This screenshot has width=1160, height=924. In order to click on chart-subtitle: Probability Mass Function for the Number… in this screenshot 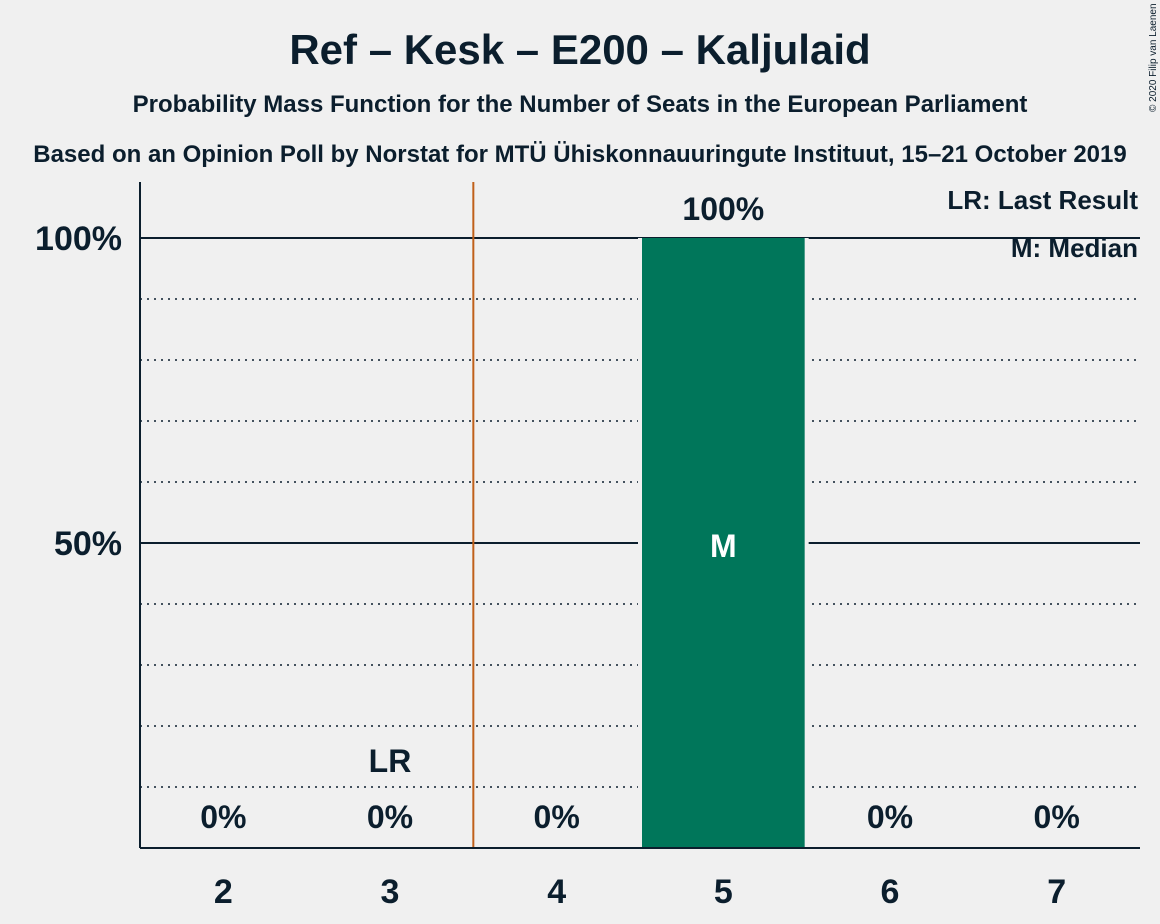, I will do `click(580, 104)`.